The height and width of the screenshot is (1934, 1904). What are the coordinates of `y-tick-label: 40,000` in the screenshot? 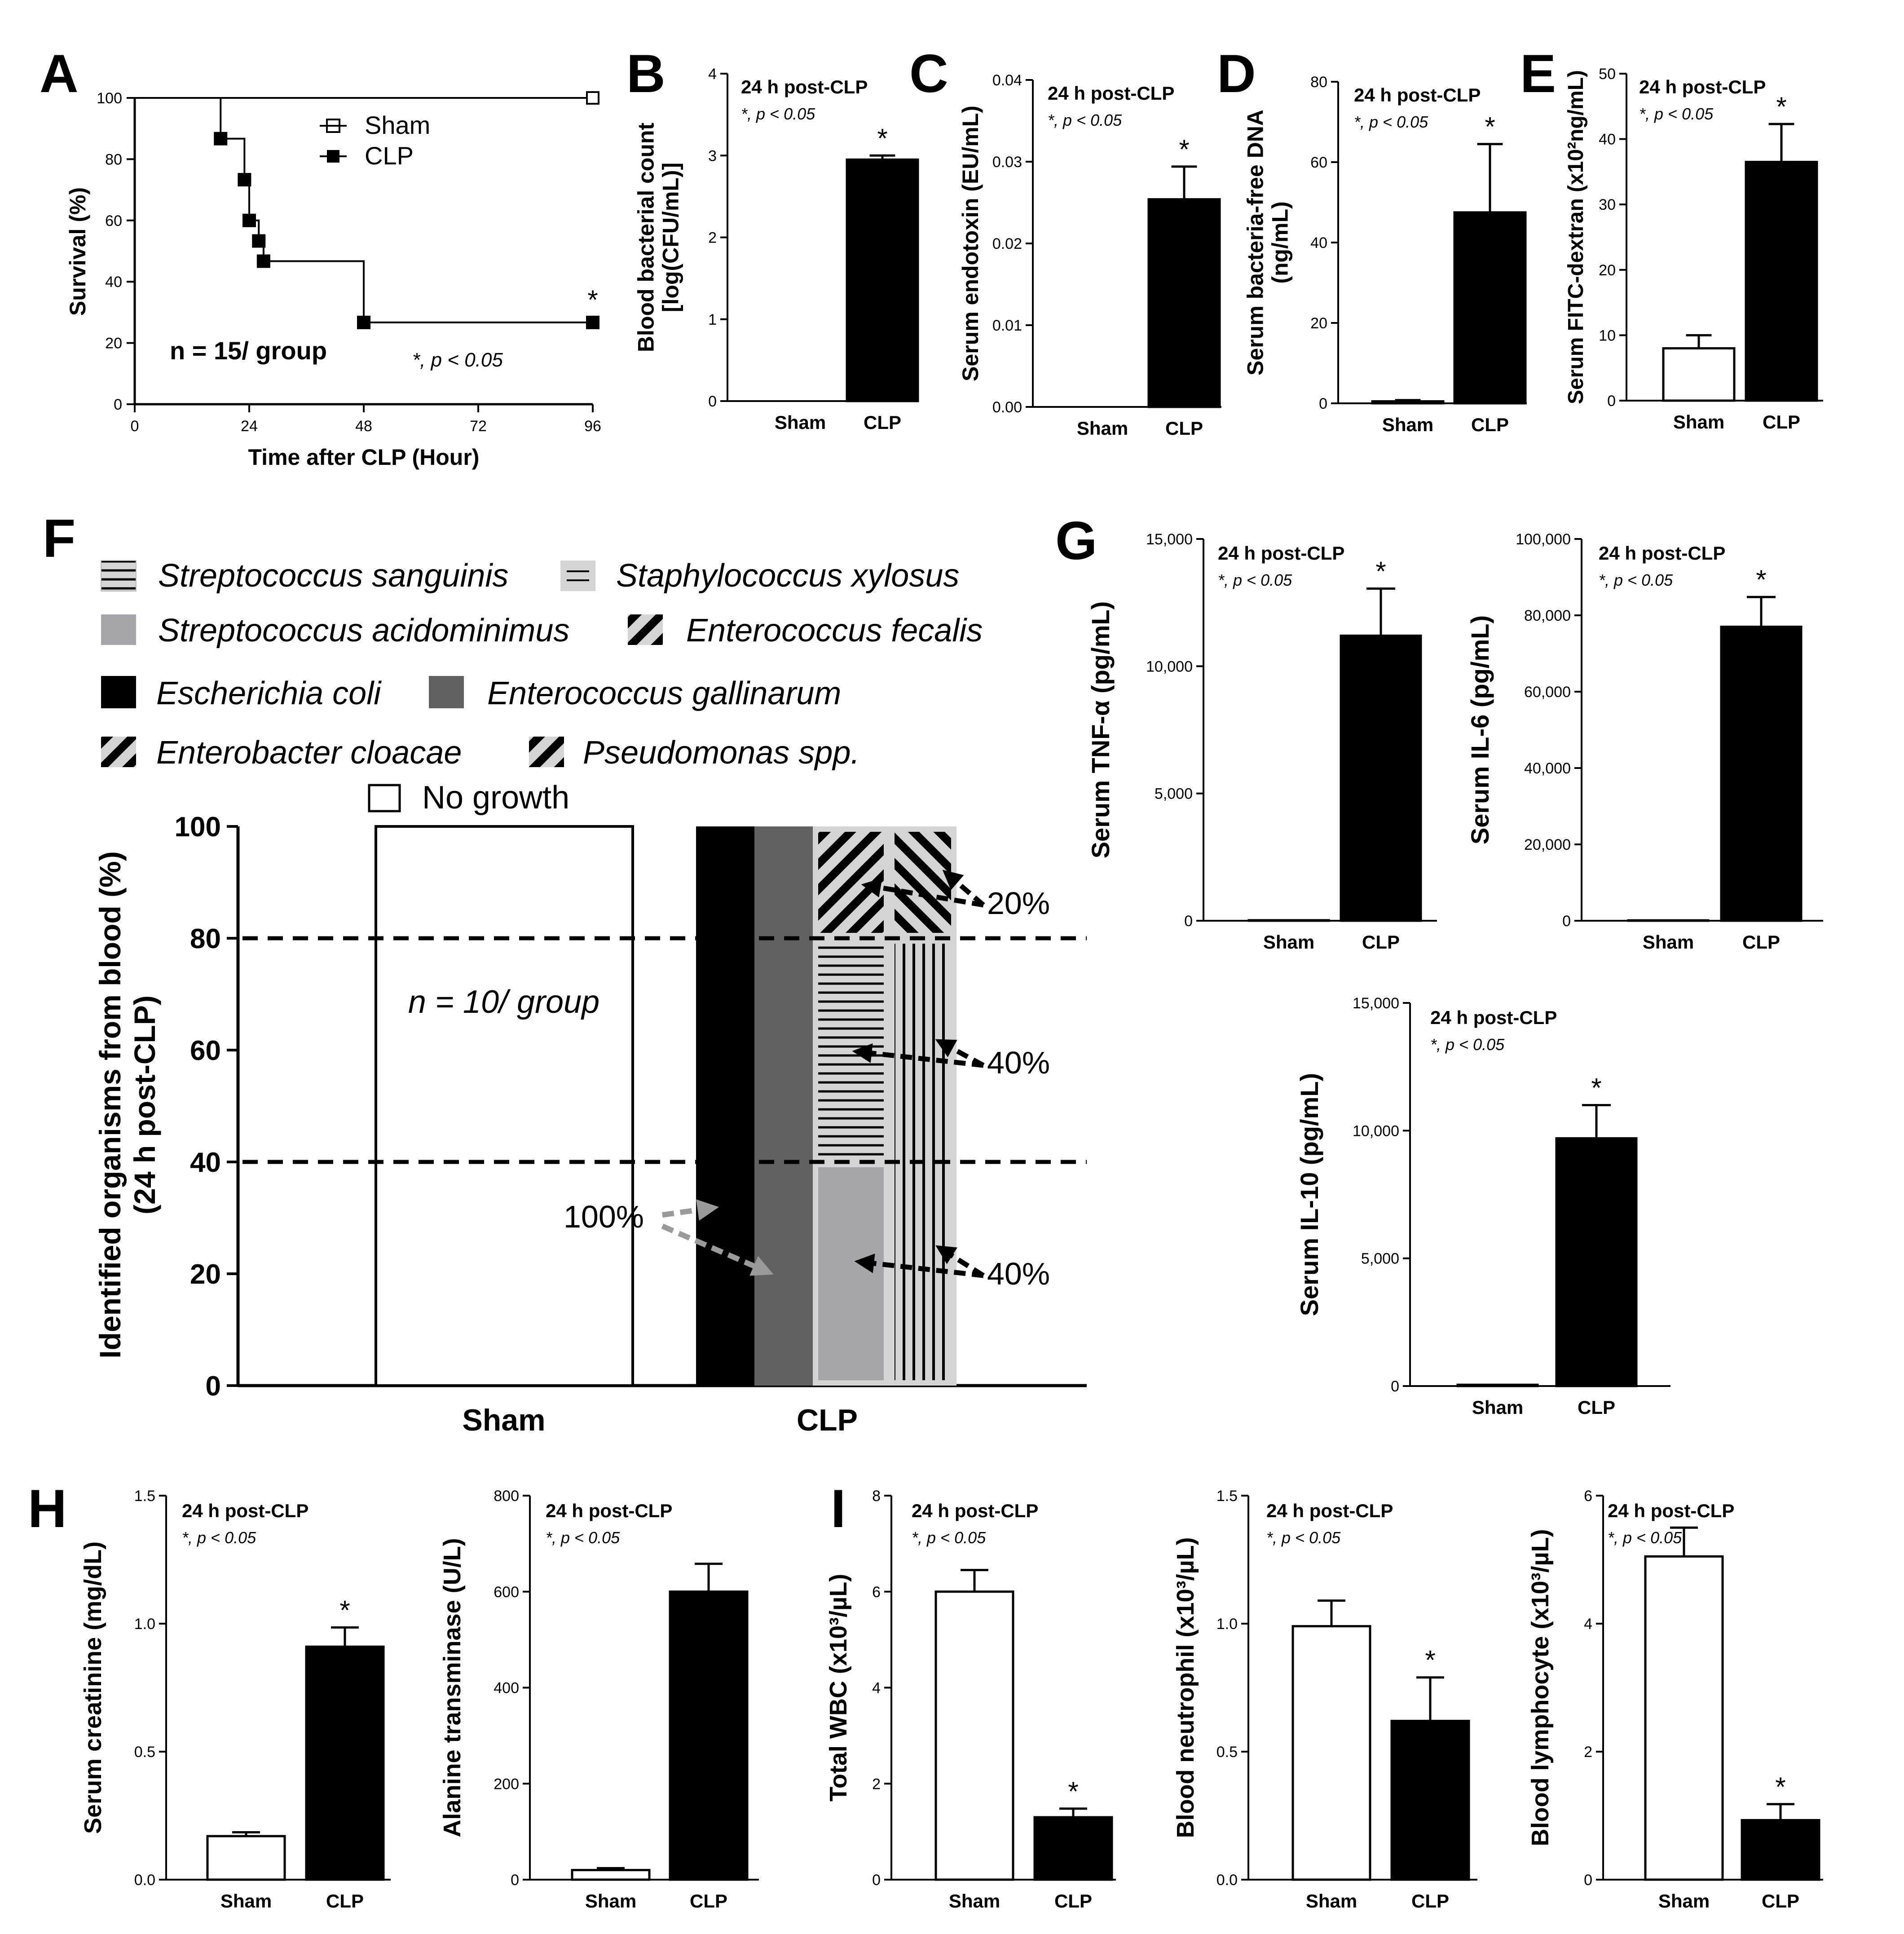 It's located at (1548, 768).